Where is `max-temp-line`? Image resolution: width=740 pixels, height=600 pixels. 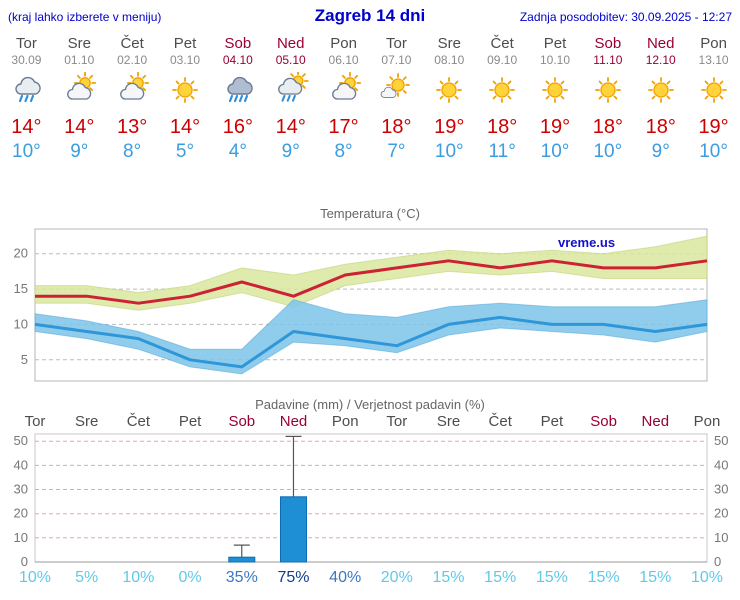
max-temp-line is located at coordinates (371, 282).